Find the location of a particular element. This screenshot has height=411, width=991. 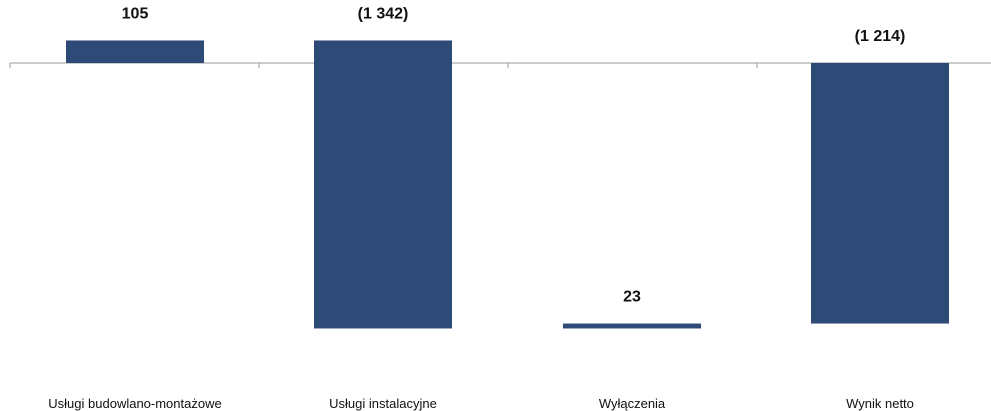

category-label-4: Wynik netto is located at coordinates (880, 403).